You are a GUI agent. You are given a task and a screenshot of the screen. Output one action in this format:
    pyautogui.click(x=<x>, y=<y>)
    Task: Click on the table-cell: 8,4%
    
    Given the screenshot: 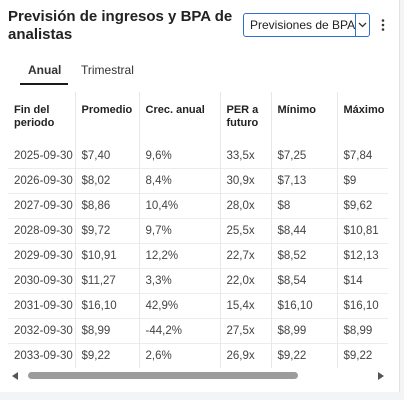 What is the action you would take?
    pyautogui.click(x=180, y=181)
    